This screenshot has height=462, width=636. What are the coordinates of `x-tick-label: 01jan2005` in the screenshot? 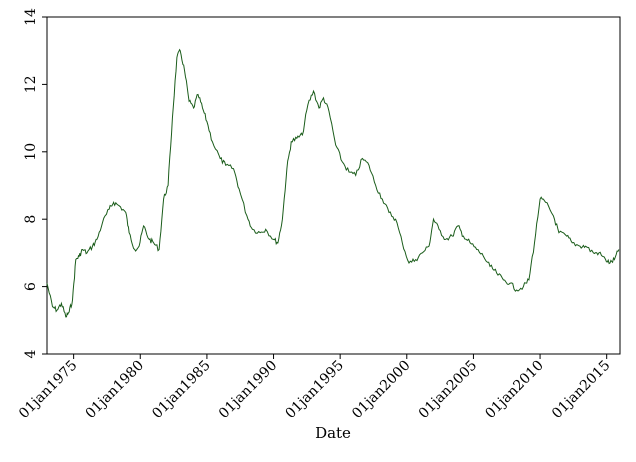 It's located at (448, 390).